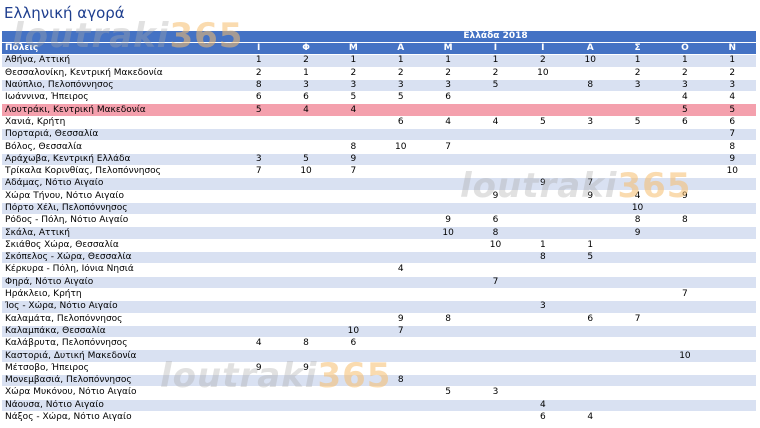 This screenshot has height=428, width=760. Describe the element at coordinates (379, 61) in the screenshot. I see `table-row: Αθήνα, Αττική 1 2 1 1 1 1 2 10 1 1 1` at that location.